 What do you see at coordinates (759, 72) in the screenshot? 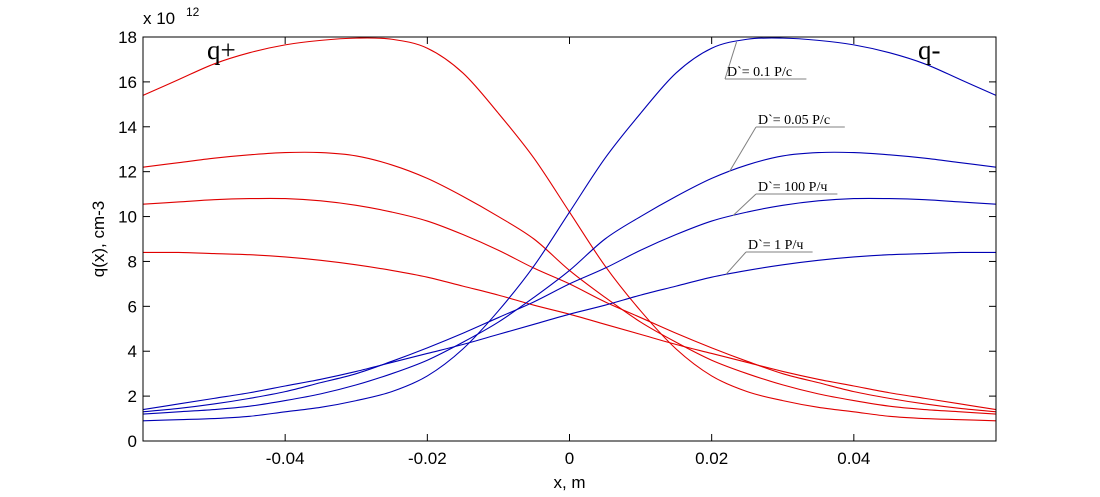
I see `annotation-label-0: D`= 0.1 Р/с` at bounding box center [759, 72].